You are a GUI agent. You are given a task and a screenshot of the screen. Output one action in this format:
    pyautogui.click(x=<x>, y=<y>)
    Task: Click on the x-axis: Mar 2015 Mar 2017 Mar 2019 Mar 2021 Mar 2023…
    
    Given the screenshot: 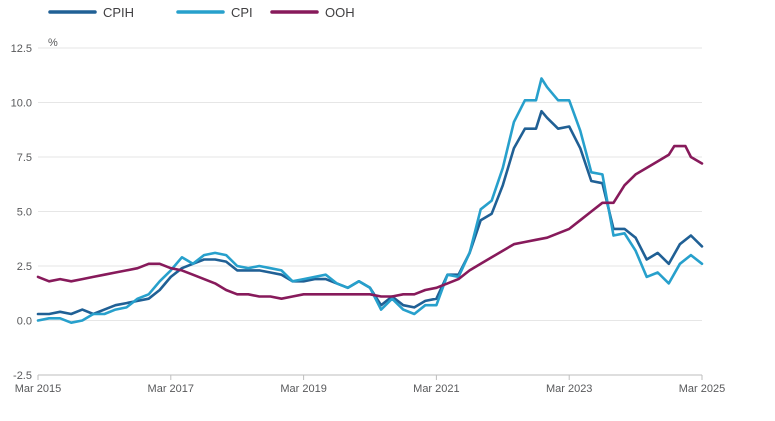 What is the action you would take?
    pyautogui.click(x=370, y=384)
    